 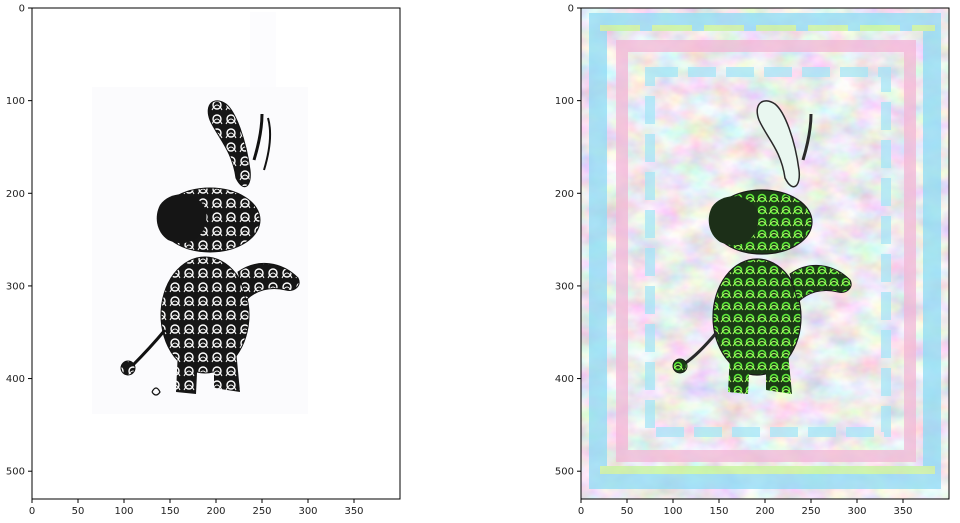 What do you see at coordinates (169, 511) in the screenshot?
I see `left-x-tick-label: 150` at bounding box center [169, 511].